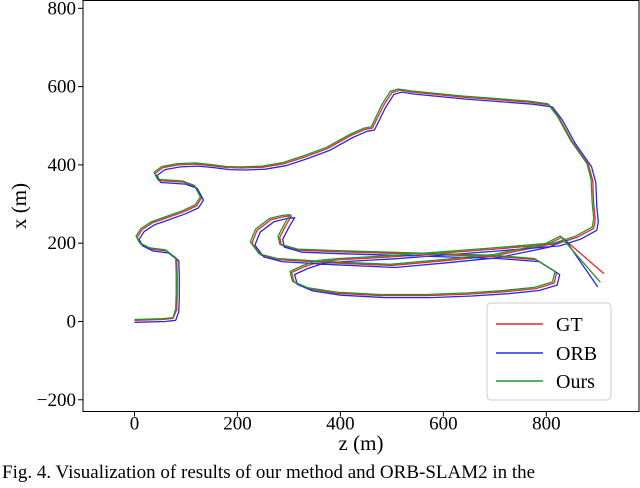 The image size is (640, 488). What do you see at coordinates (576, 354) in the screenshot?
I see `legend-label-orb: ORB` at bounding box center [576, 354].